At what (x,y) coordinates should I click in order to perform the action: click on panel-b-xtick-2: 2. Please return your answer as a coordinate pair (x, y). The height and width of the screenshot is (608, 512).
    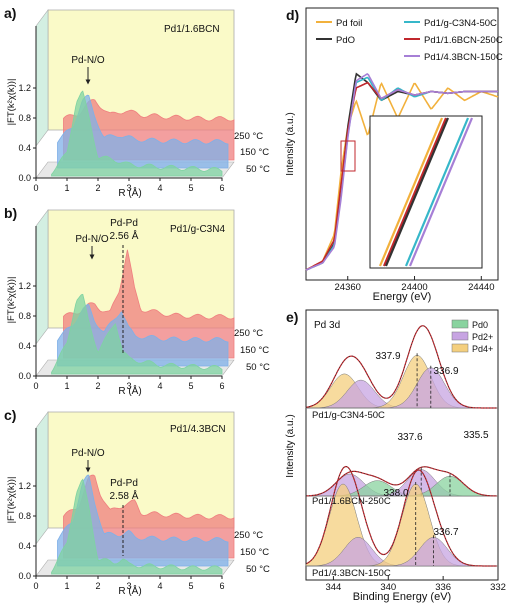
    Looking at the image, I should click on (97, 386).